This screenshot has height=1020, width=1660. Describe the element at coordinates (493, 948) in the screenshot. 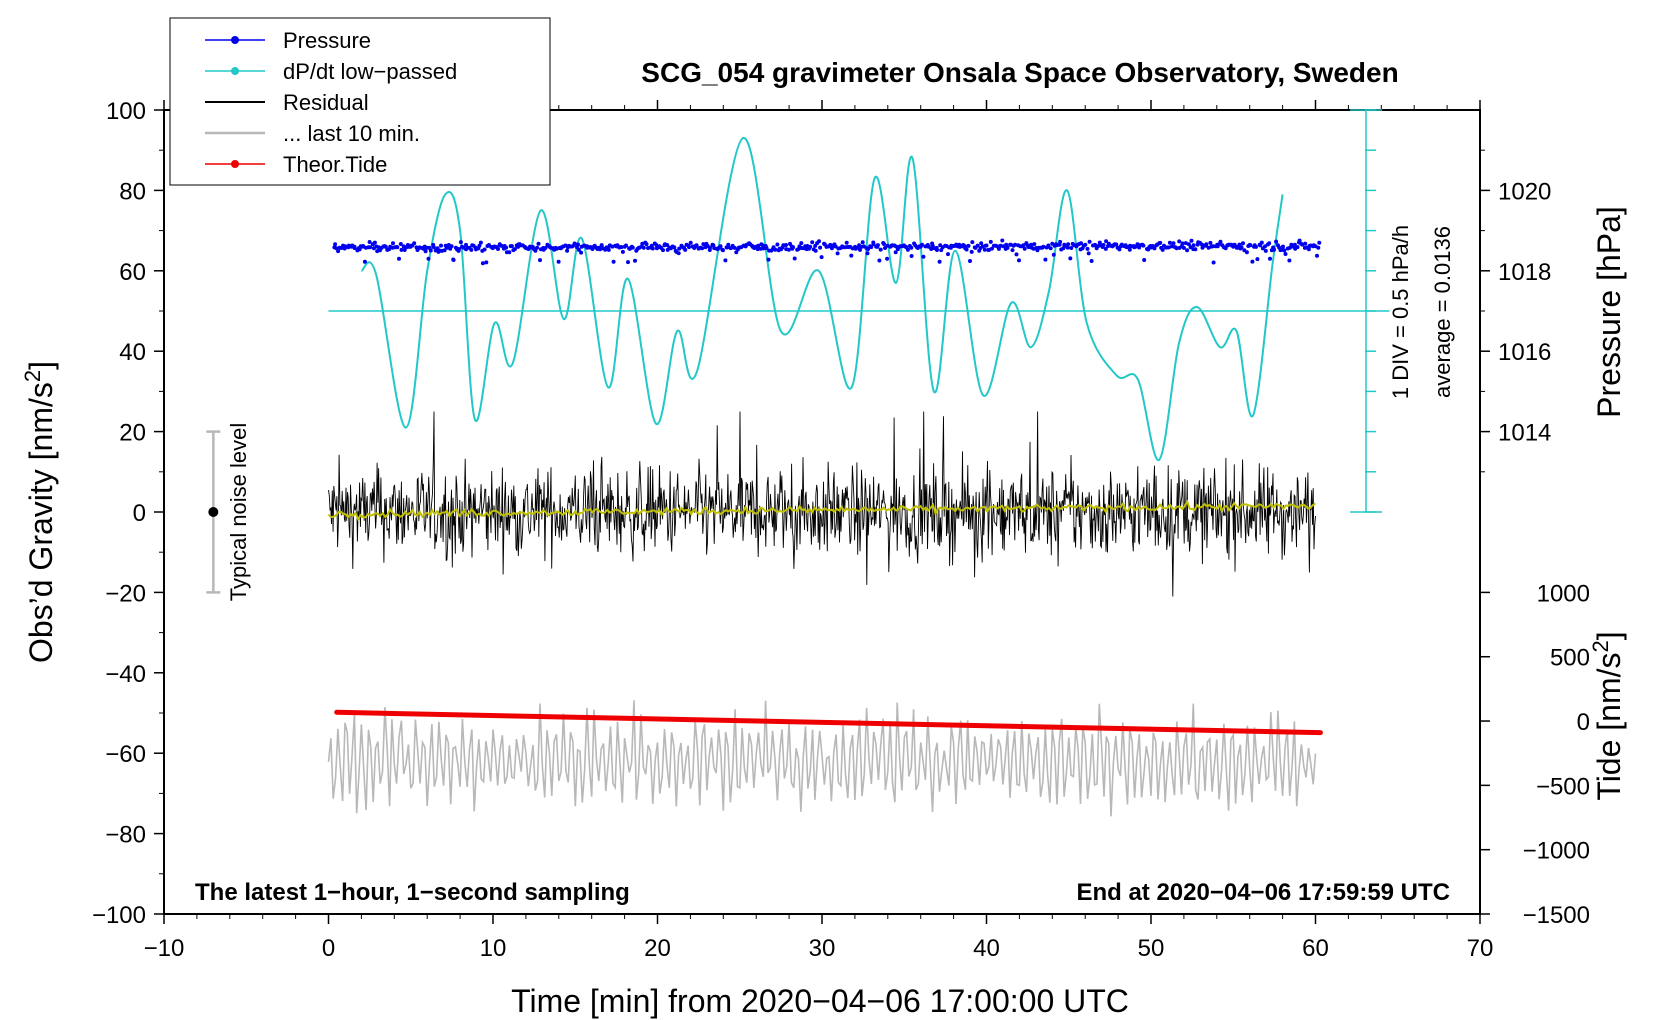

I see `x-tick-label: 10` at that location.